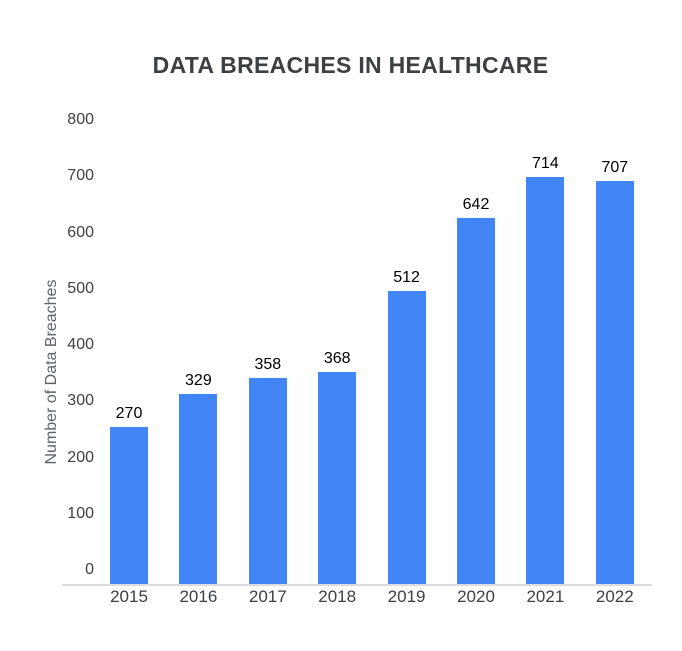 This screenshot has height=651, width=682. I want to click on bar-value-label: 329, so click(198, 380).